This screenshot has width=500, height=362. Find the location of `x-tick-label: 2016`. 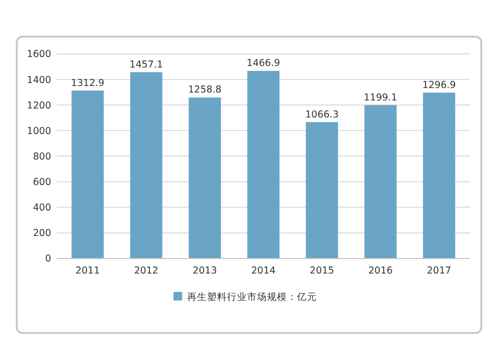

x-tick-label: 2016 is located at coordinates (380, 271).